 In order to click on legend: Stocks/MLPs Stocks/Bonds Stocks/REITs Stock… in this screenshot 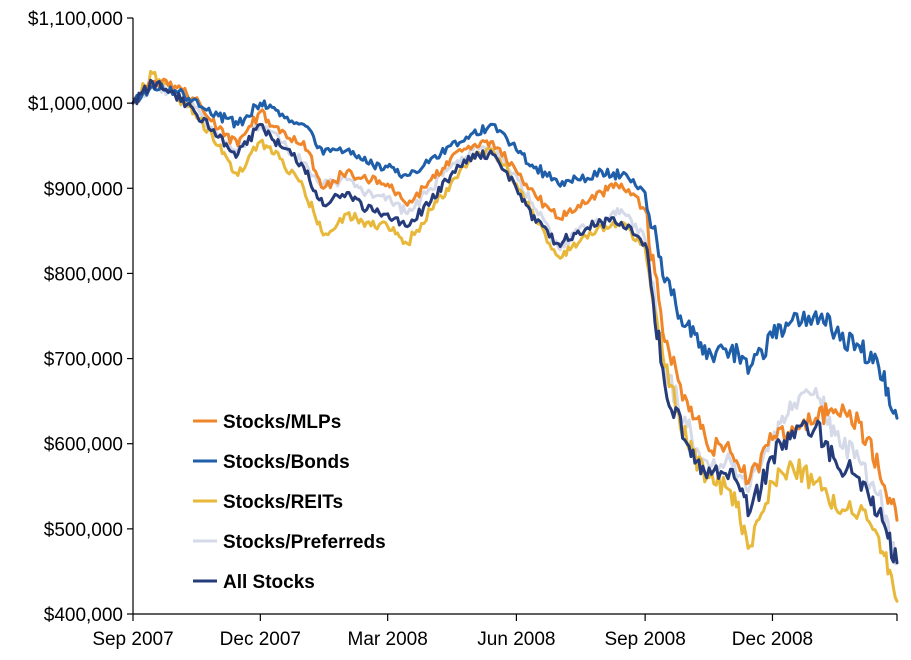, I will do `click(289, 502)`.